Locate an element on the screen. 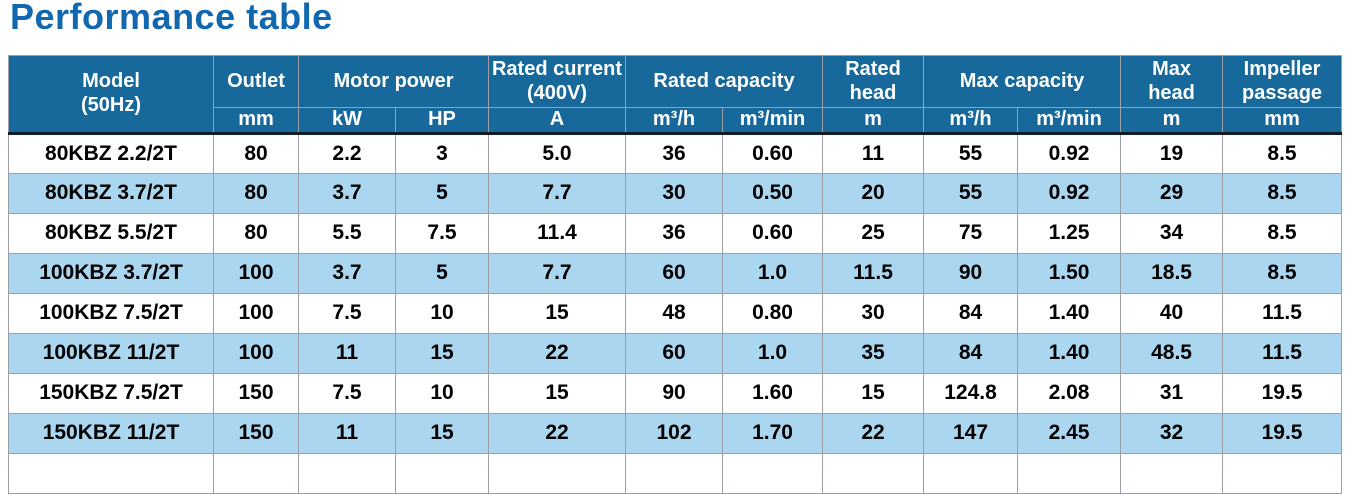 The width and height of the screenshot is (1349, 494). cell-hp: 5 is located at coordinates (442, 273).